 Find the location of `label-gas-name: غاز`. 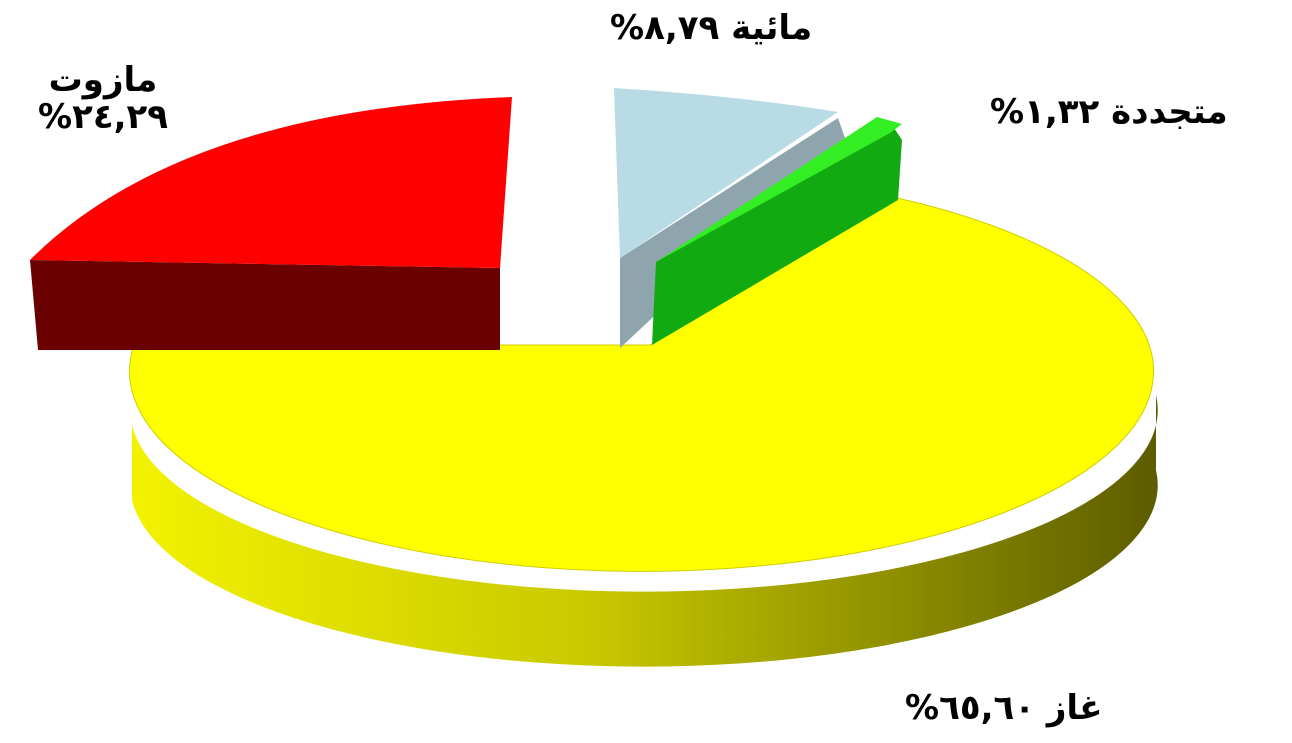

label-gas-name: غاز is located at coordinates (1074, 708).